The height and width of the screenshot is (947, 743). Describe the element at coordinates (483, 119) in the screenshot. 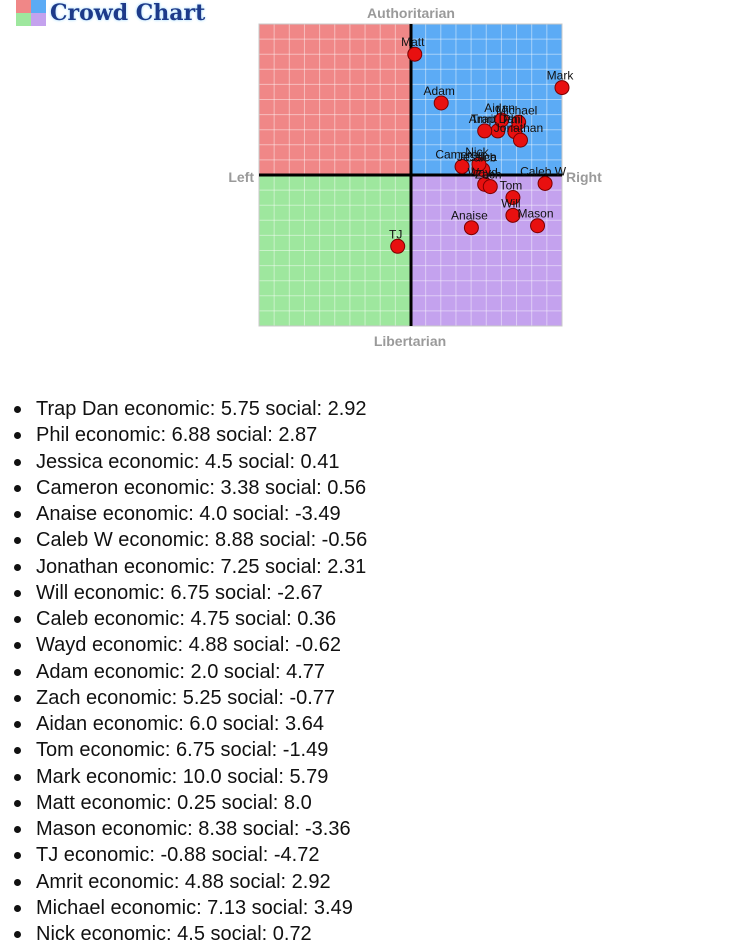

I see `data-point-label: Amrit` at that location.